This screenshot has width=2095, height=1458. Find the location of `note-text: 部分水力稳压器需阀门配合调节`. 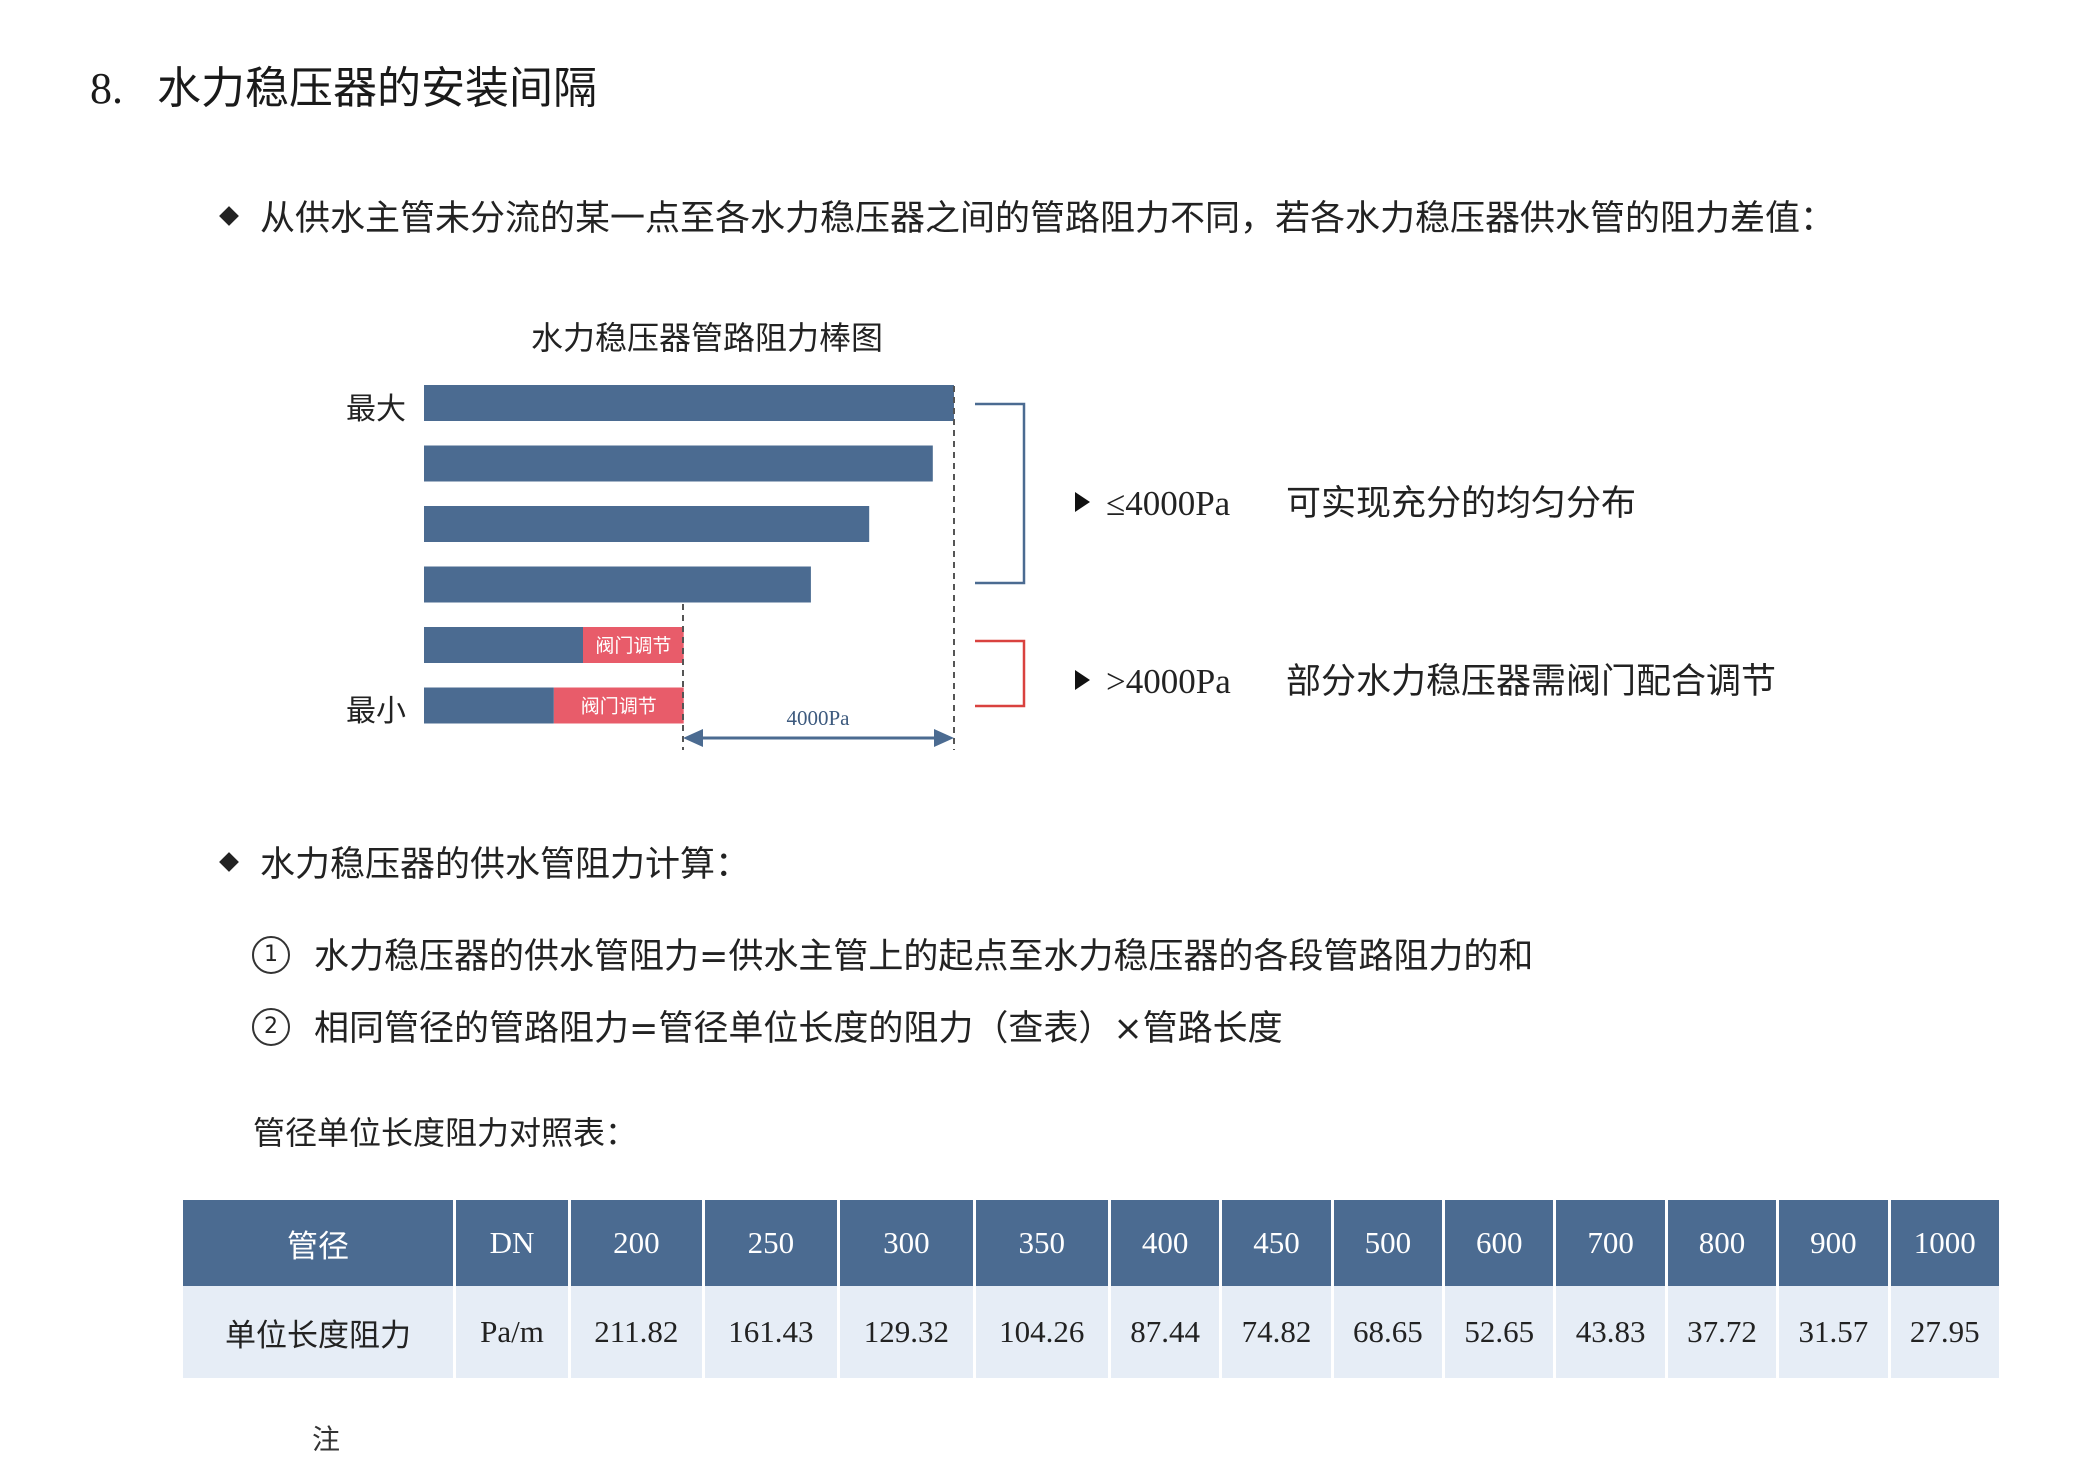

note-text: 部分水力稳压器需阀门配合调节 is located at coordinates (1531, 682).